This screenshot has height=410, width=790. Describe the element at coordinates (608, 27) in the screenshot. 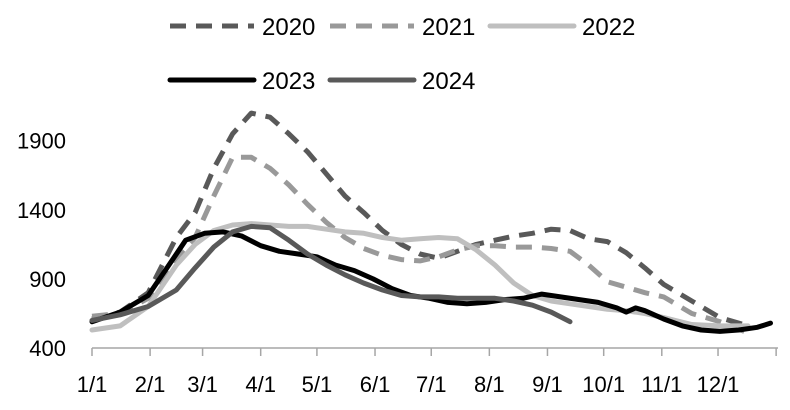

I see `legend-label: 2022` at that location.